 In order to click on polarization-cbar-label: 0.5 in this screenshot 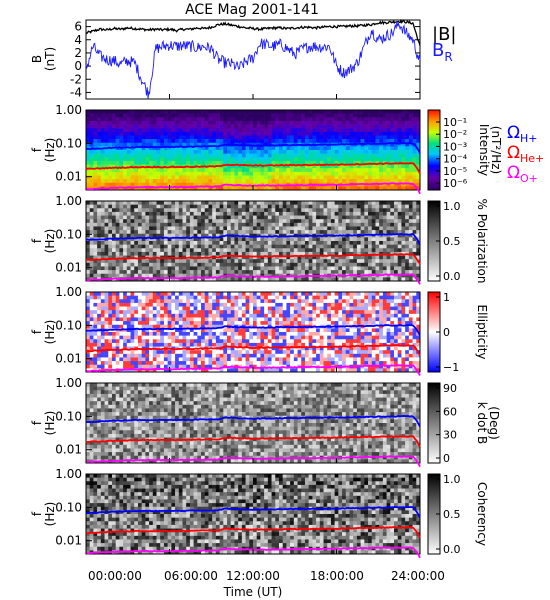, I will do `click(452, 241)`.